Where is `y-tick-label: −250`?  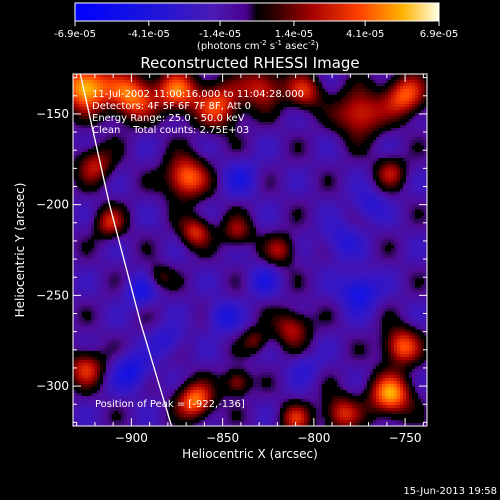 y-tick-label: −250 is located at coordinates (52, 295).